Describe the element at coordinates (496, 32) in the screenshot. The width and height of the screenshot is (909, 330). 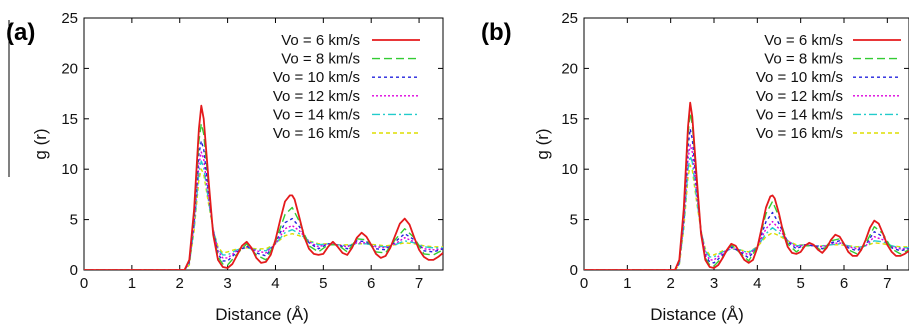
I see `panel-b-label: (b)` at that location.